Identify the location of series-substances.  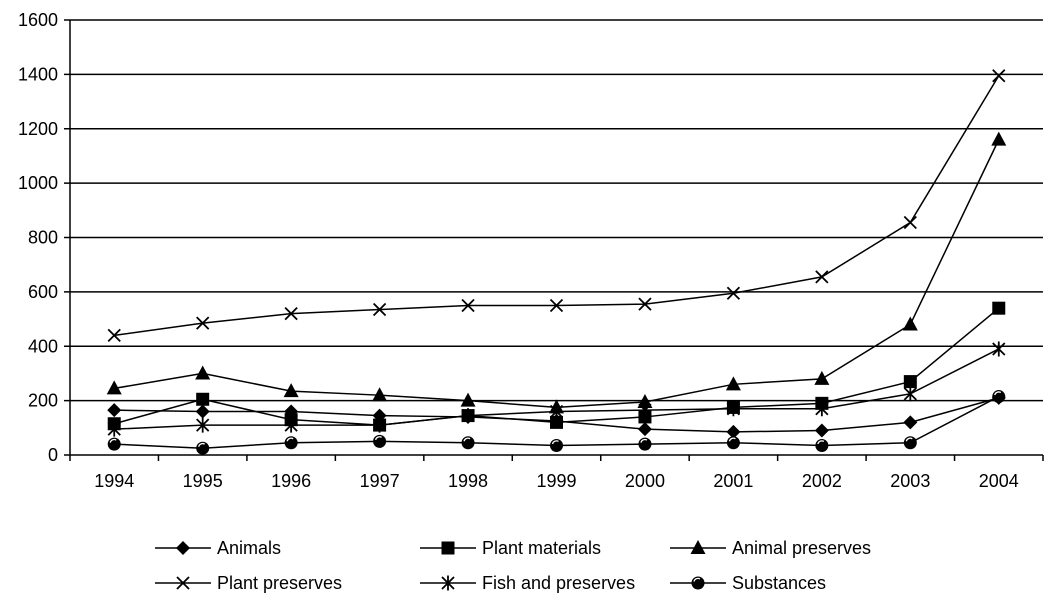
(556, 422).